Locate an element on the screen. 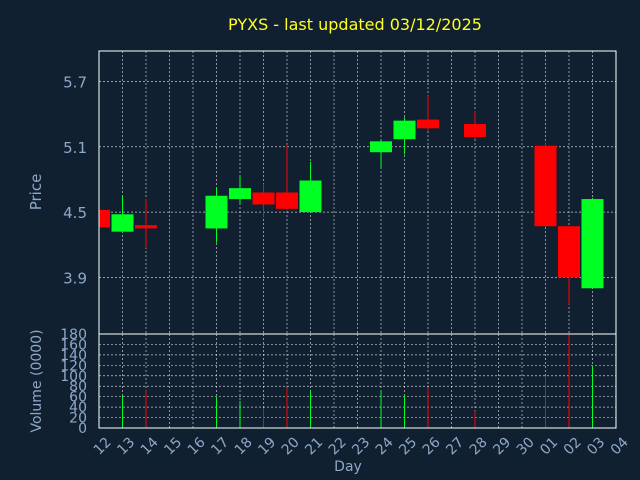 The image size is (640, 480). x-tick-label: 26 is located at coordinates (432, 446).